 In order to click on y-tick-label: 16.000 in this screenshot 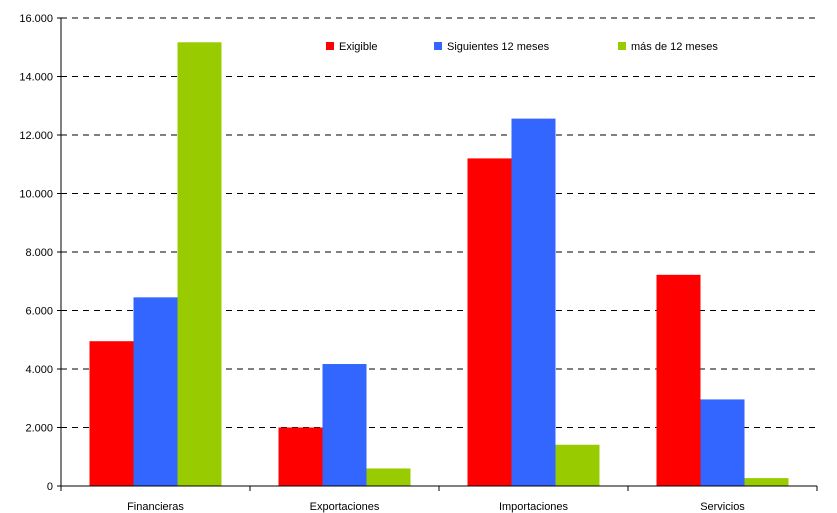, I will do `click(36, 19)`.